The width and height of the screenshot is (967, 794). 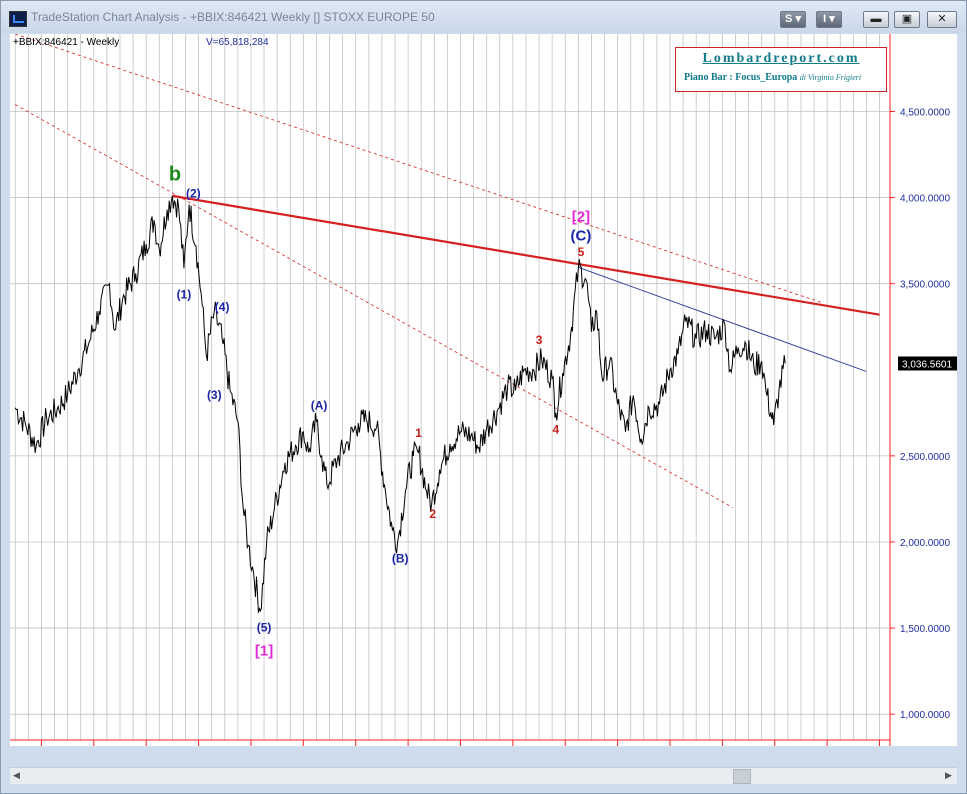 I want to click on maximize-icon: ▣, so click(x=907, y=19).